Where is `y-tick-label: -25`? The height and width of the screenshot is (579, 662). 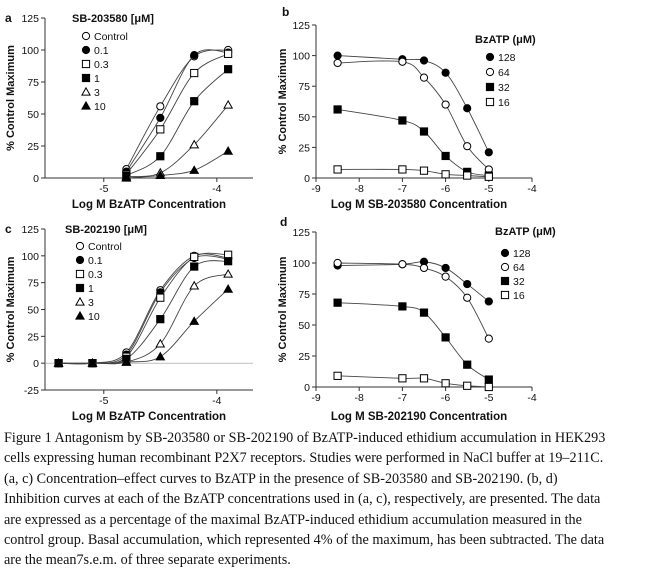
y-tick-label: -25 is located at coordinates (31, 391).